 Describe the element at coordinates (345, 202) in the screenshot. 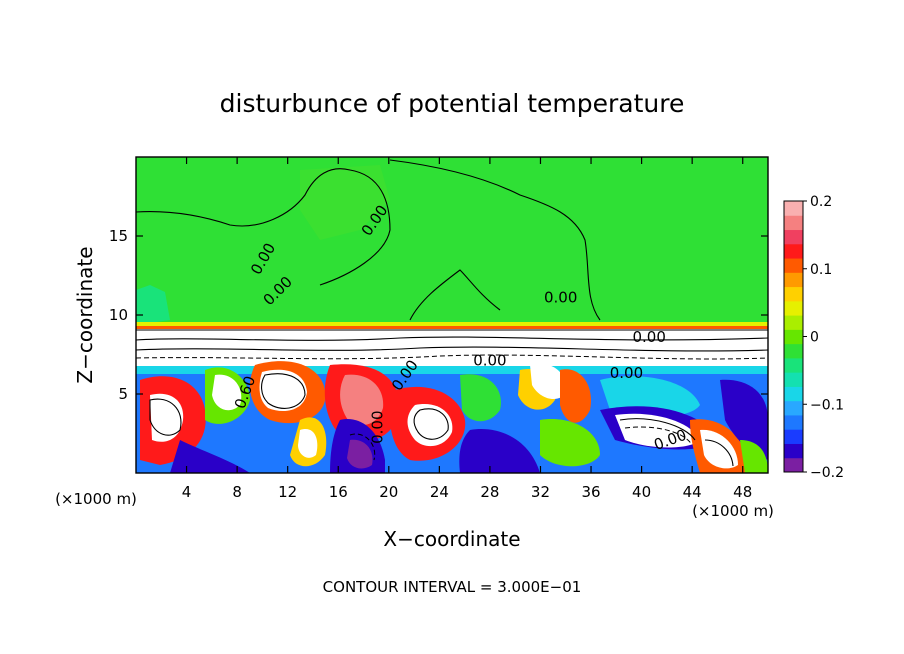

I see `field-upper-green-patch` at that location.